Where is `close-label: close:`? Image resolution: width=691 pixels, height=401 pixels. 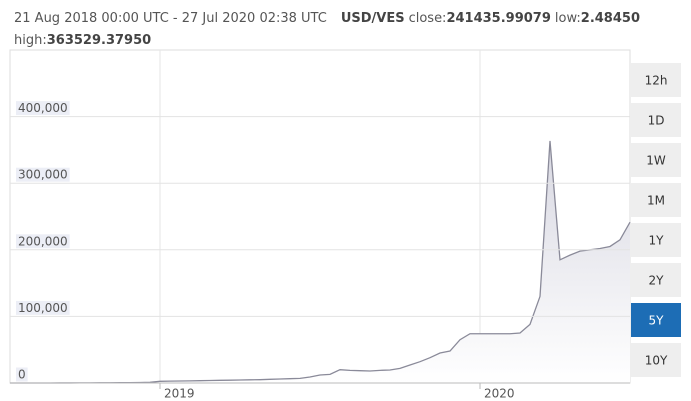
close-label: close: is located at coordinates (427, 18).